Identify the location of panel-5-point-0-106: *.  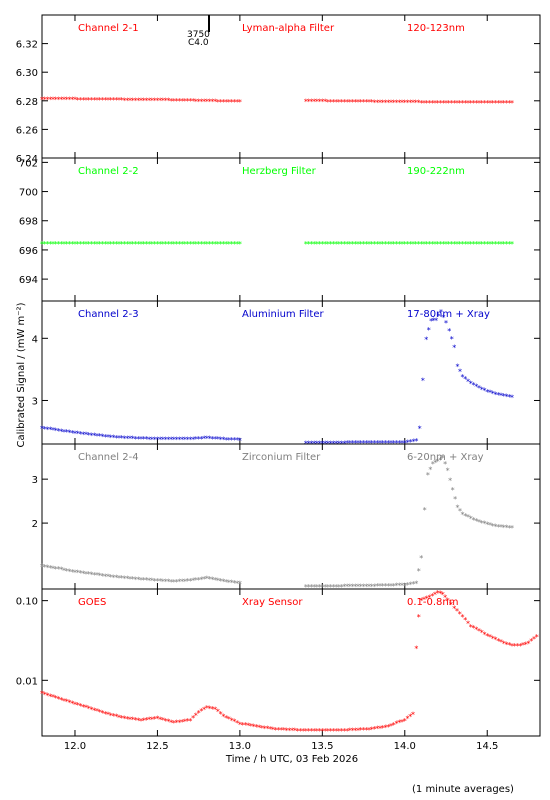
(333, 731).